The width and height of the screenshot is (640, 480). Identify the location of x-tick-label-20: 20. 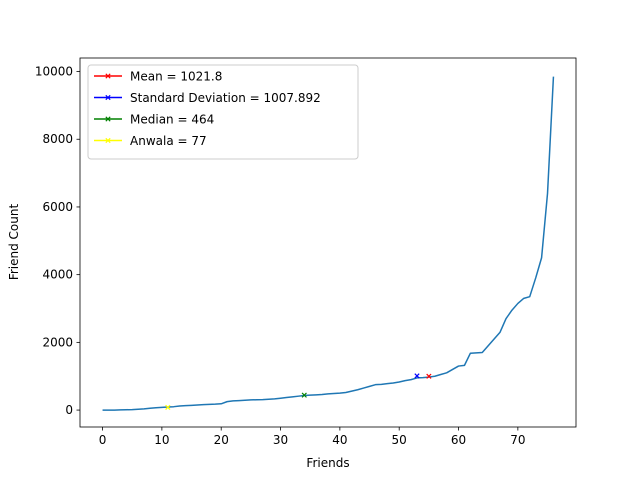
(221, 440).